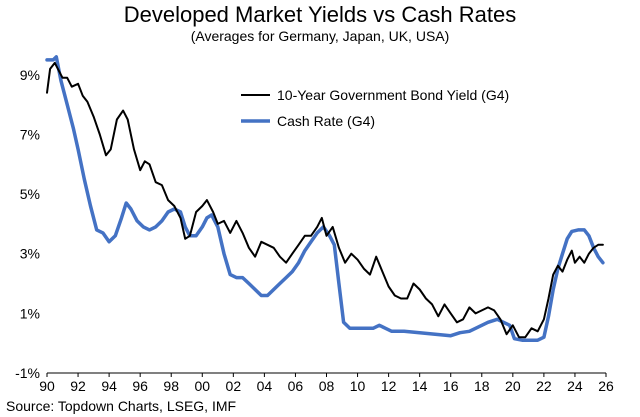 Image resolution: width=640 pixels, height=417 pixels. What do you see at coordinates (27, 373) in the screenshot?
I see `y-tick-label: -1%` at bounding box center [27, 373].